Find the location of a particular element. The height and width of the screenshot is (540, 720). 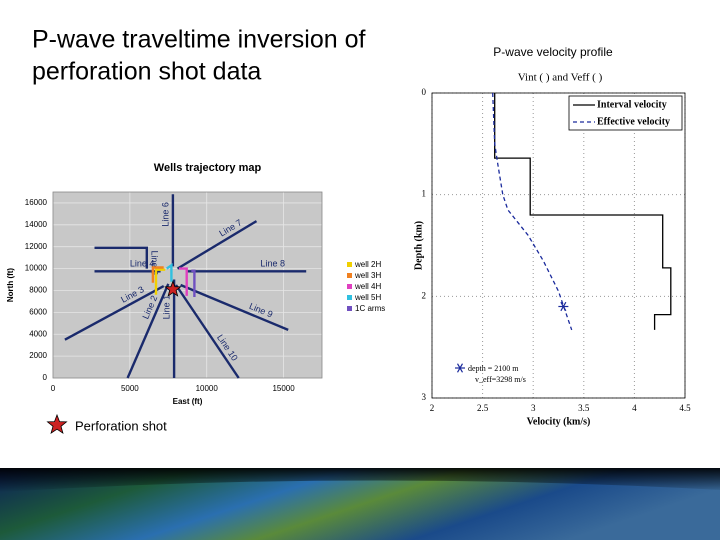

y-axis-label: North (ft) is located at coordinates (10, 285).